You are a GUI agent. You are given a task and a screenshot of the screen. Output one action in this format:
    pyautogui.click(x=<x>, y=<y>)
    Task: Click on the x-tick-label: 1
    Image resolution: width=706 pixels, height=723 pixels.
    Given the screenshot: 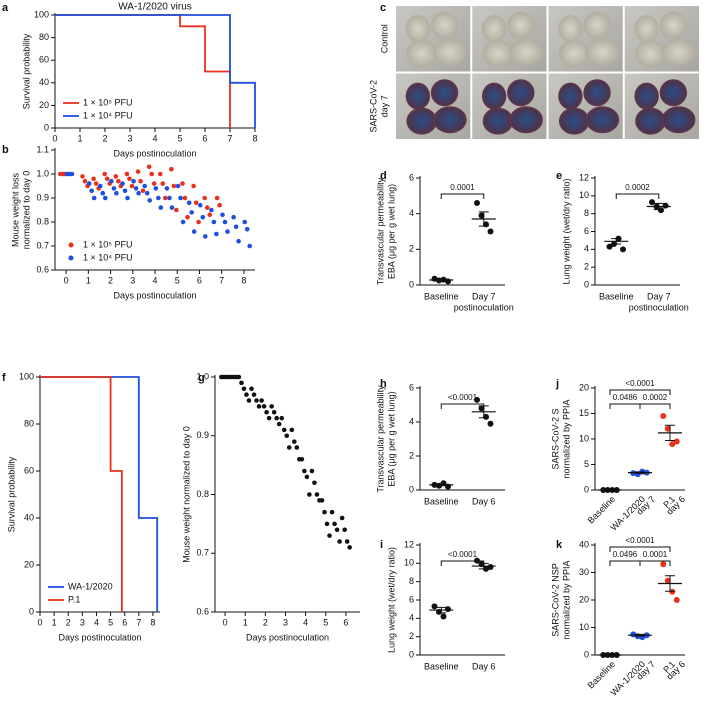 What is the action you would take?
    pyautogui.click(x=88, y=280)
    